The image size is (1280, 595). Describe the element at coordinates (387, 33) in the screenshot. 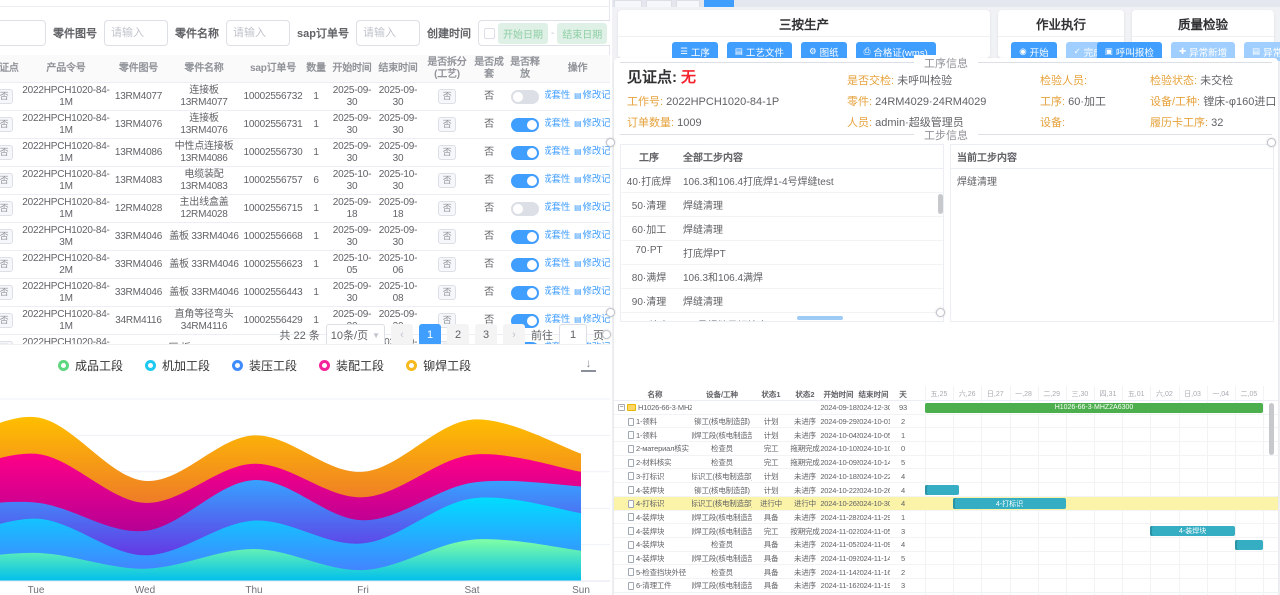

I see `sap-order-input` at that location.